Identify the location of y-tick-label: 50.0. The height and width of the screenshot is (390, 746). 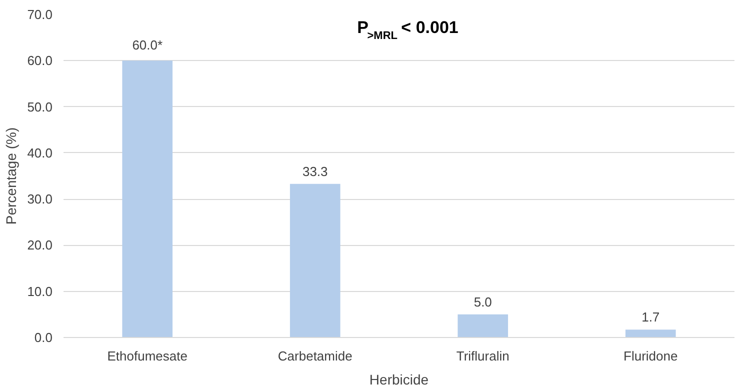
(40, 106).